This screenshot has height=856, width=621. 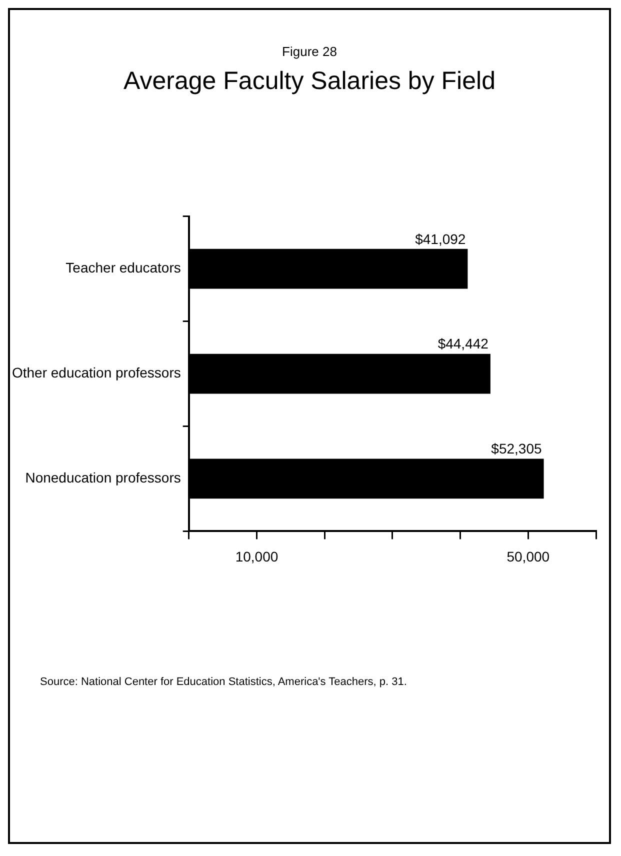 What do you see at coordinates (224, 682) in the screenshot?
I see `source-note: Source: National Center for Education Statistics, America's Teachers, p. 31.` at bounding box center [224, 682].